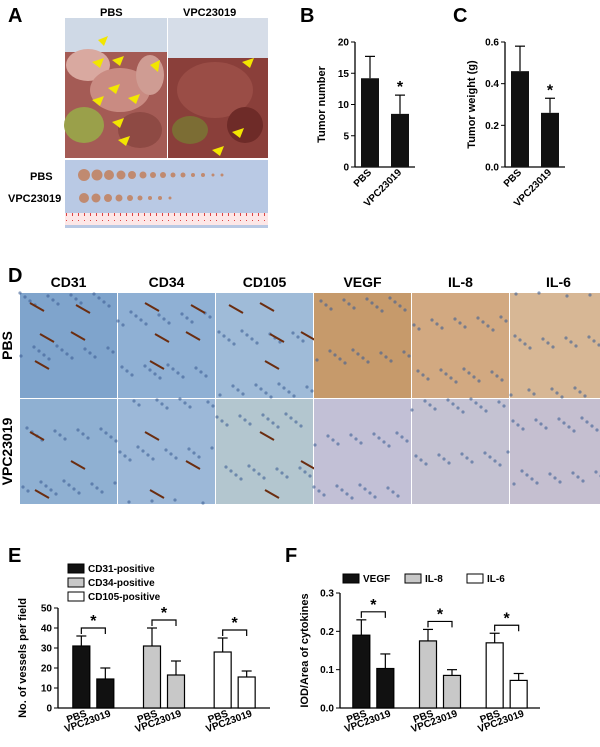 The height and width of the screenshot is (747, 600). Describe the element at coordinates (49, 709) in the screenshot. I see `y-tick-label: 0` at that location.